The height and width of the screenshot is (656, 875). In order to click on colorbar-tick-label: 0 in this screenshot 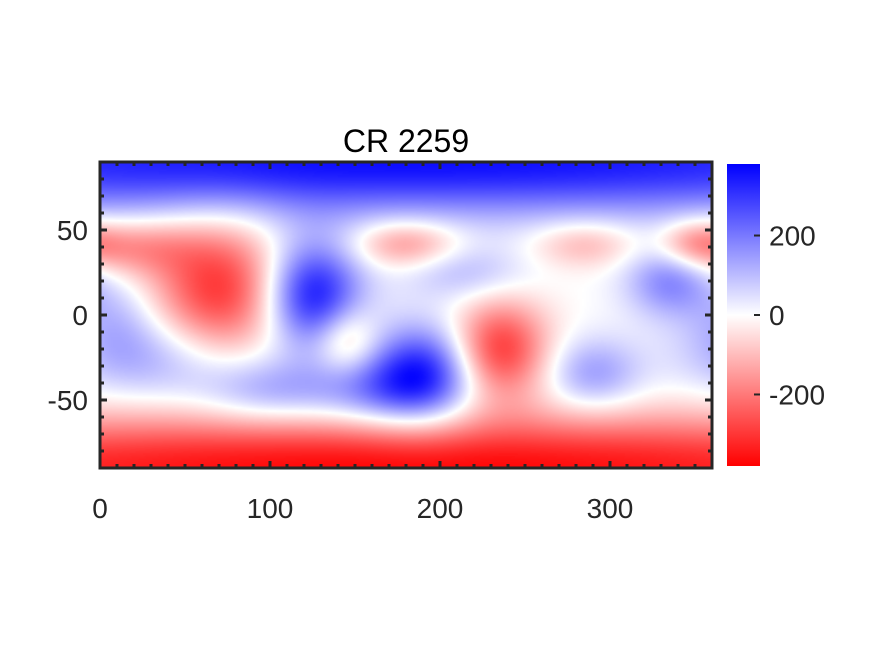, I will do `click(777, 315)`.